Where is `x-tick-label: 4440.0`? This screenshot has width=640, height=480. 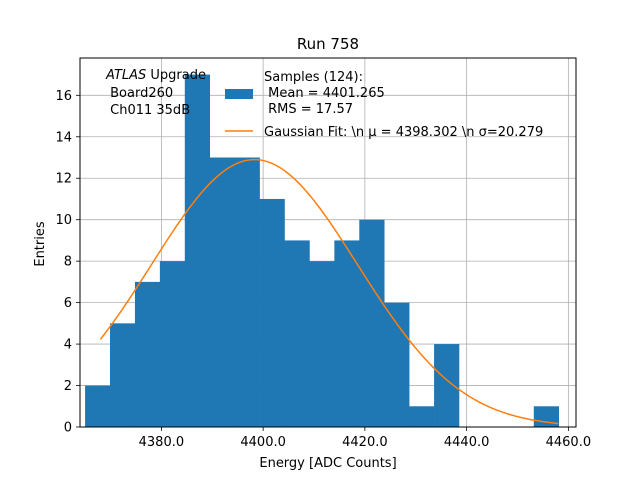 x-tick-label: 4440.0 is located at coordinates (467, 442).